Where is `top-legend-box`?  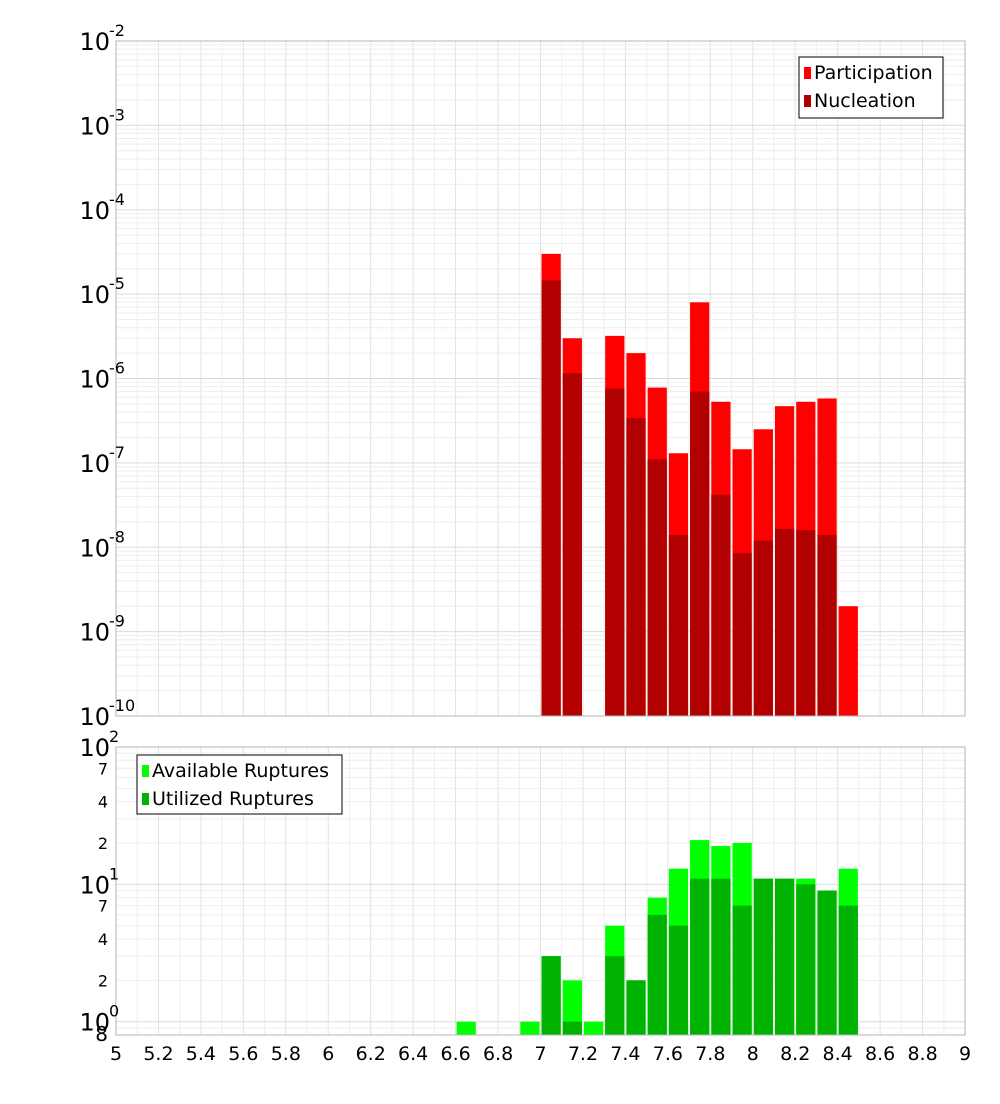 top-legend-box is located at coordinates (871, 87).